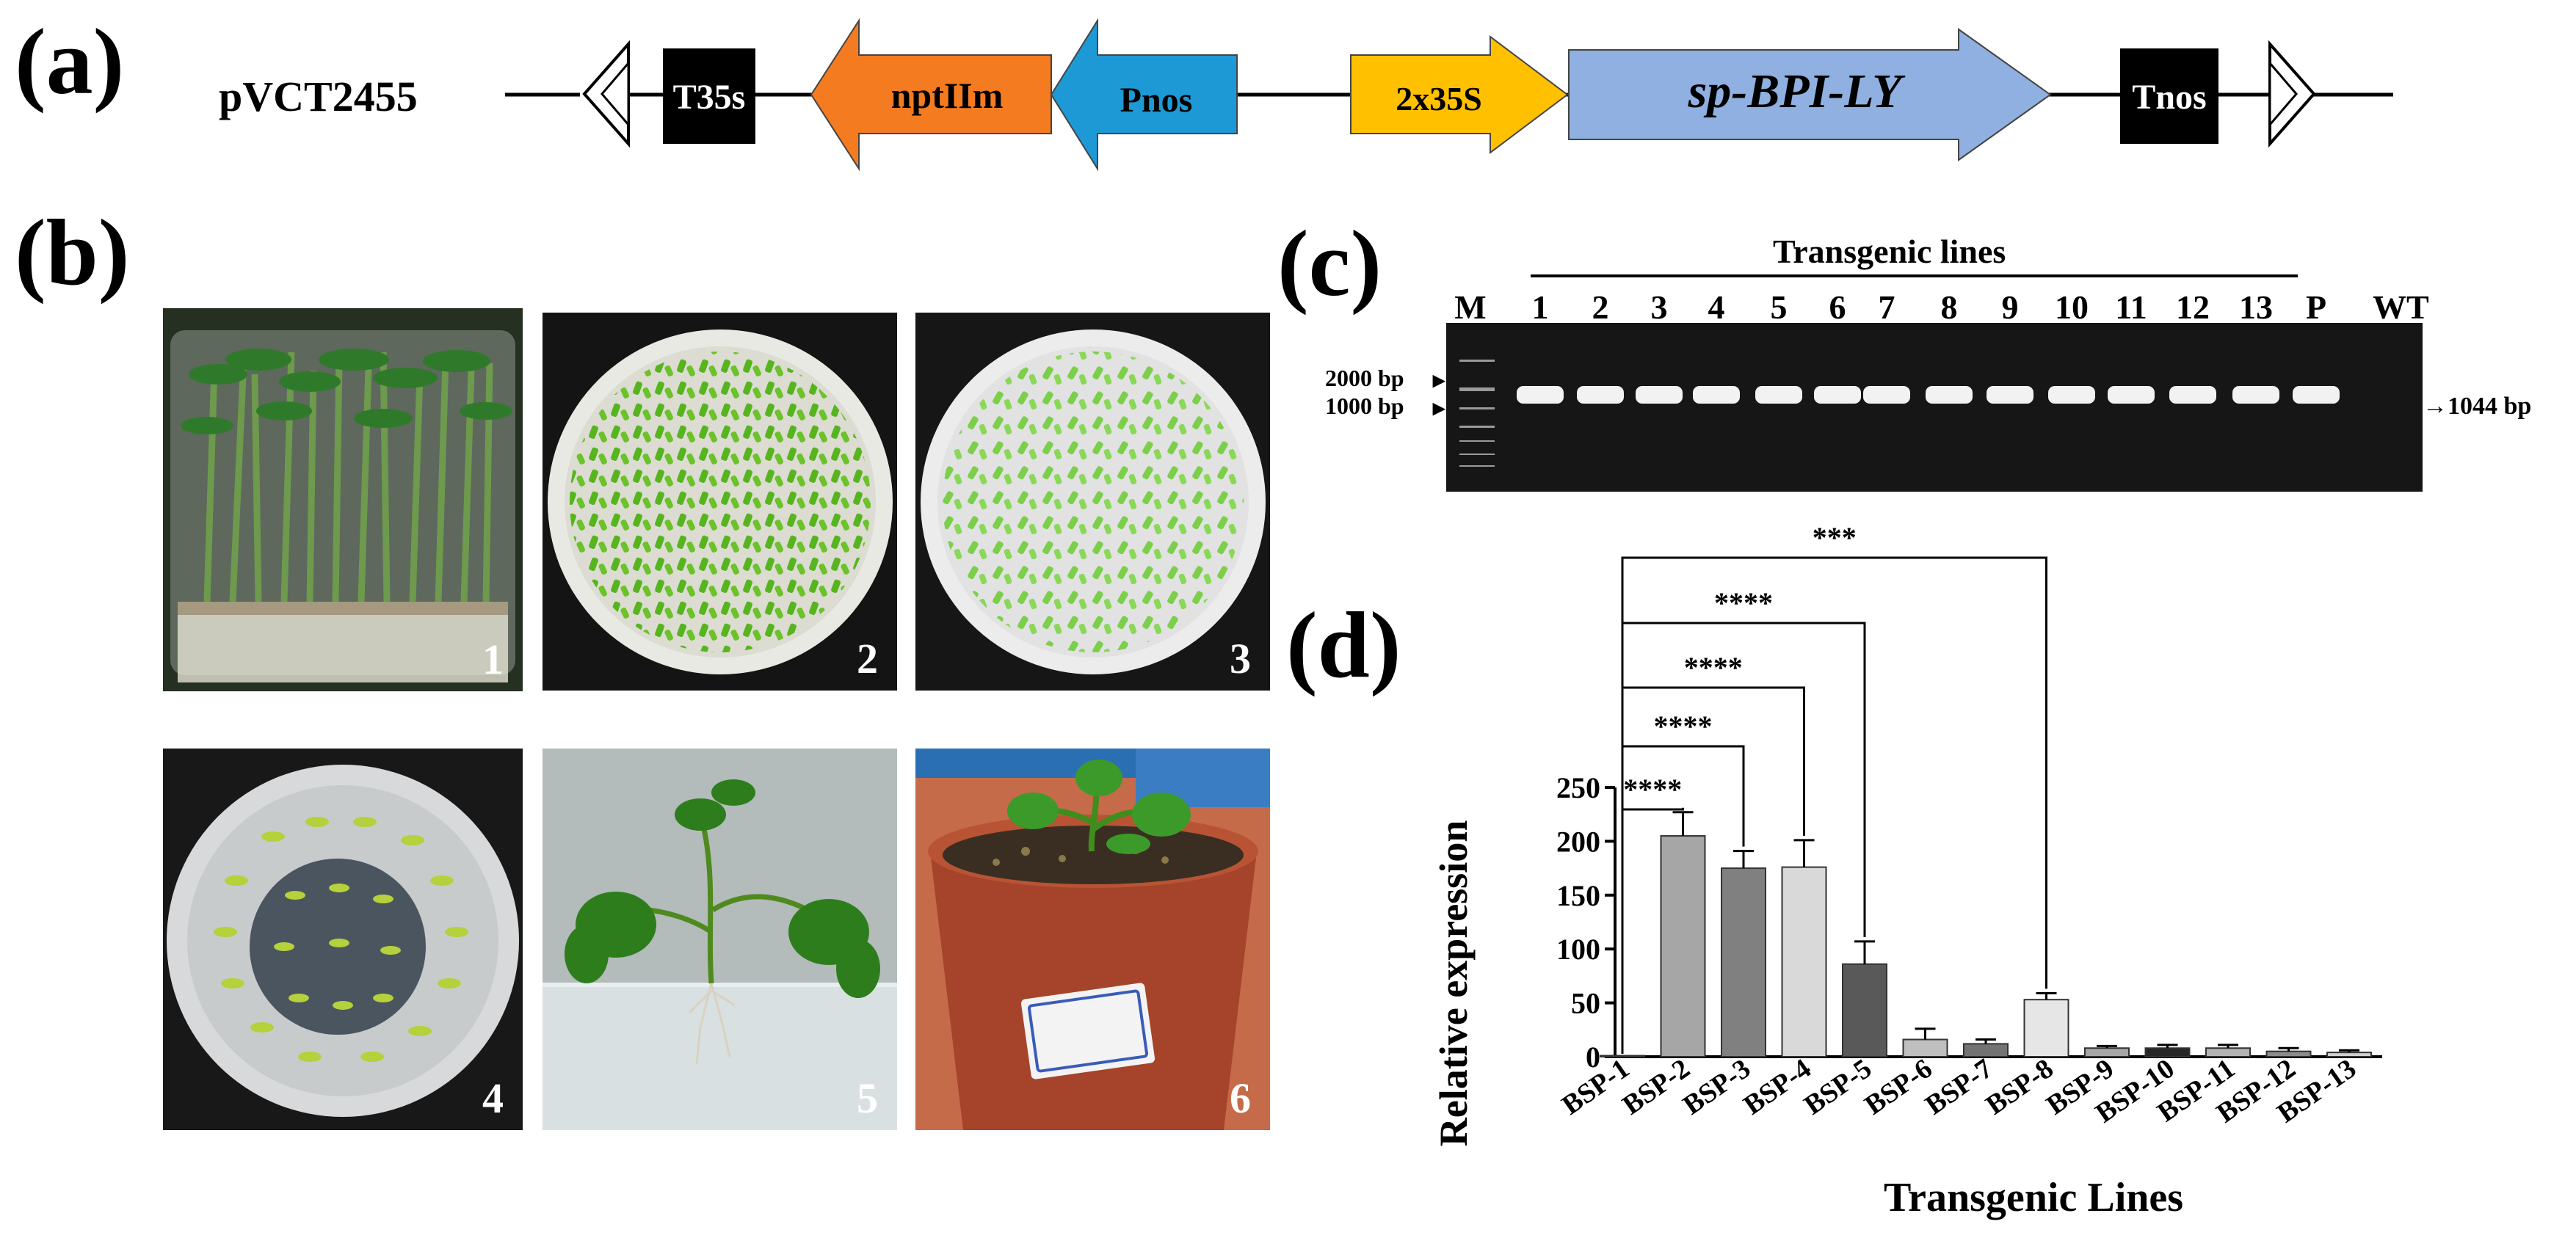 This screenshot has height=1249, width=2576. What do you see at coordinates (1717, 307) in the screenshot?
I see `gel-lane-label: 4` at bounding box center [1717, 307].